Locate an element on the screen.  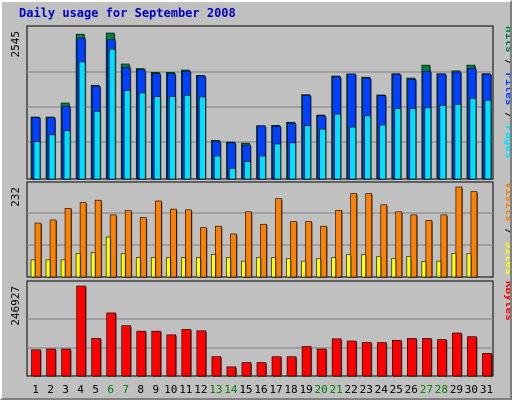
x-tick-label-day-10: 10 is located at coordinates (170, 389).